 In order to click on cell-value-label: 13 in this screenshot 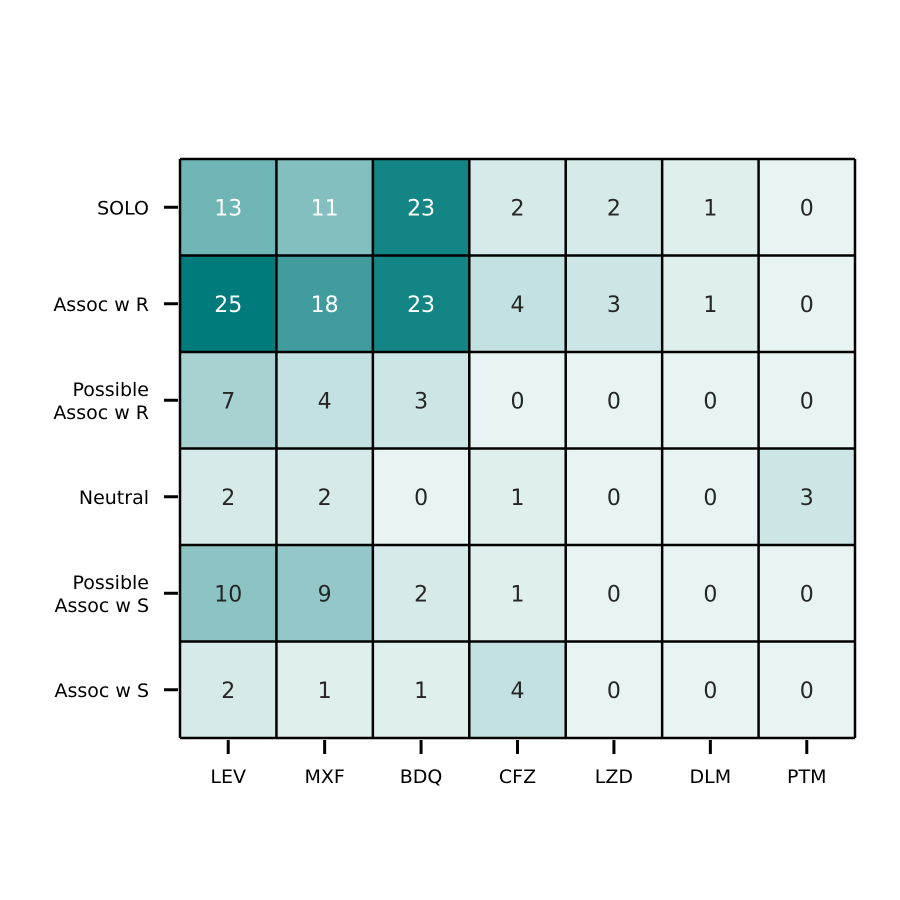, I will do `click(228, 208)`.